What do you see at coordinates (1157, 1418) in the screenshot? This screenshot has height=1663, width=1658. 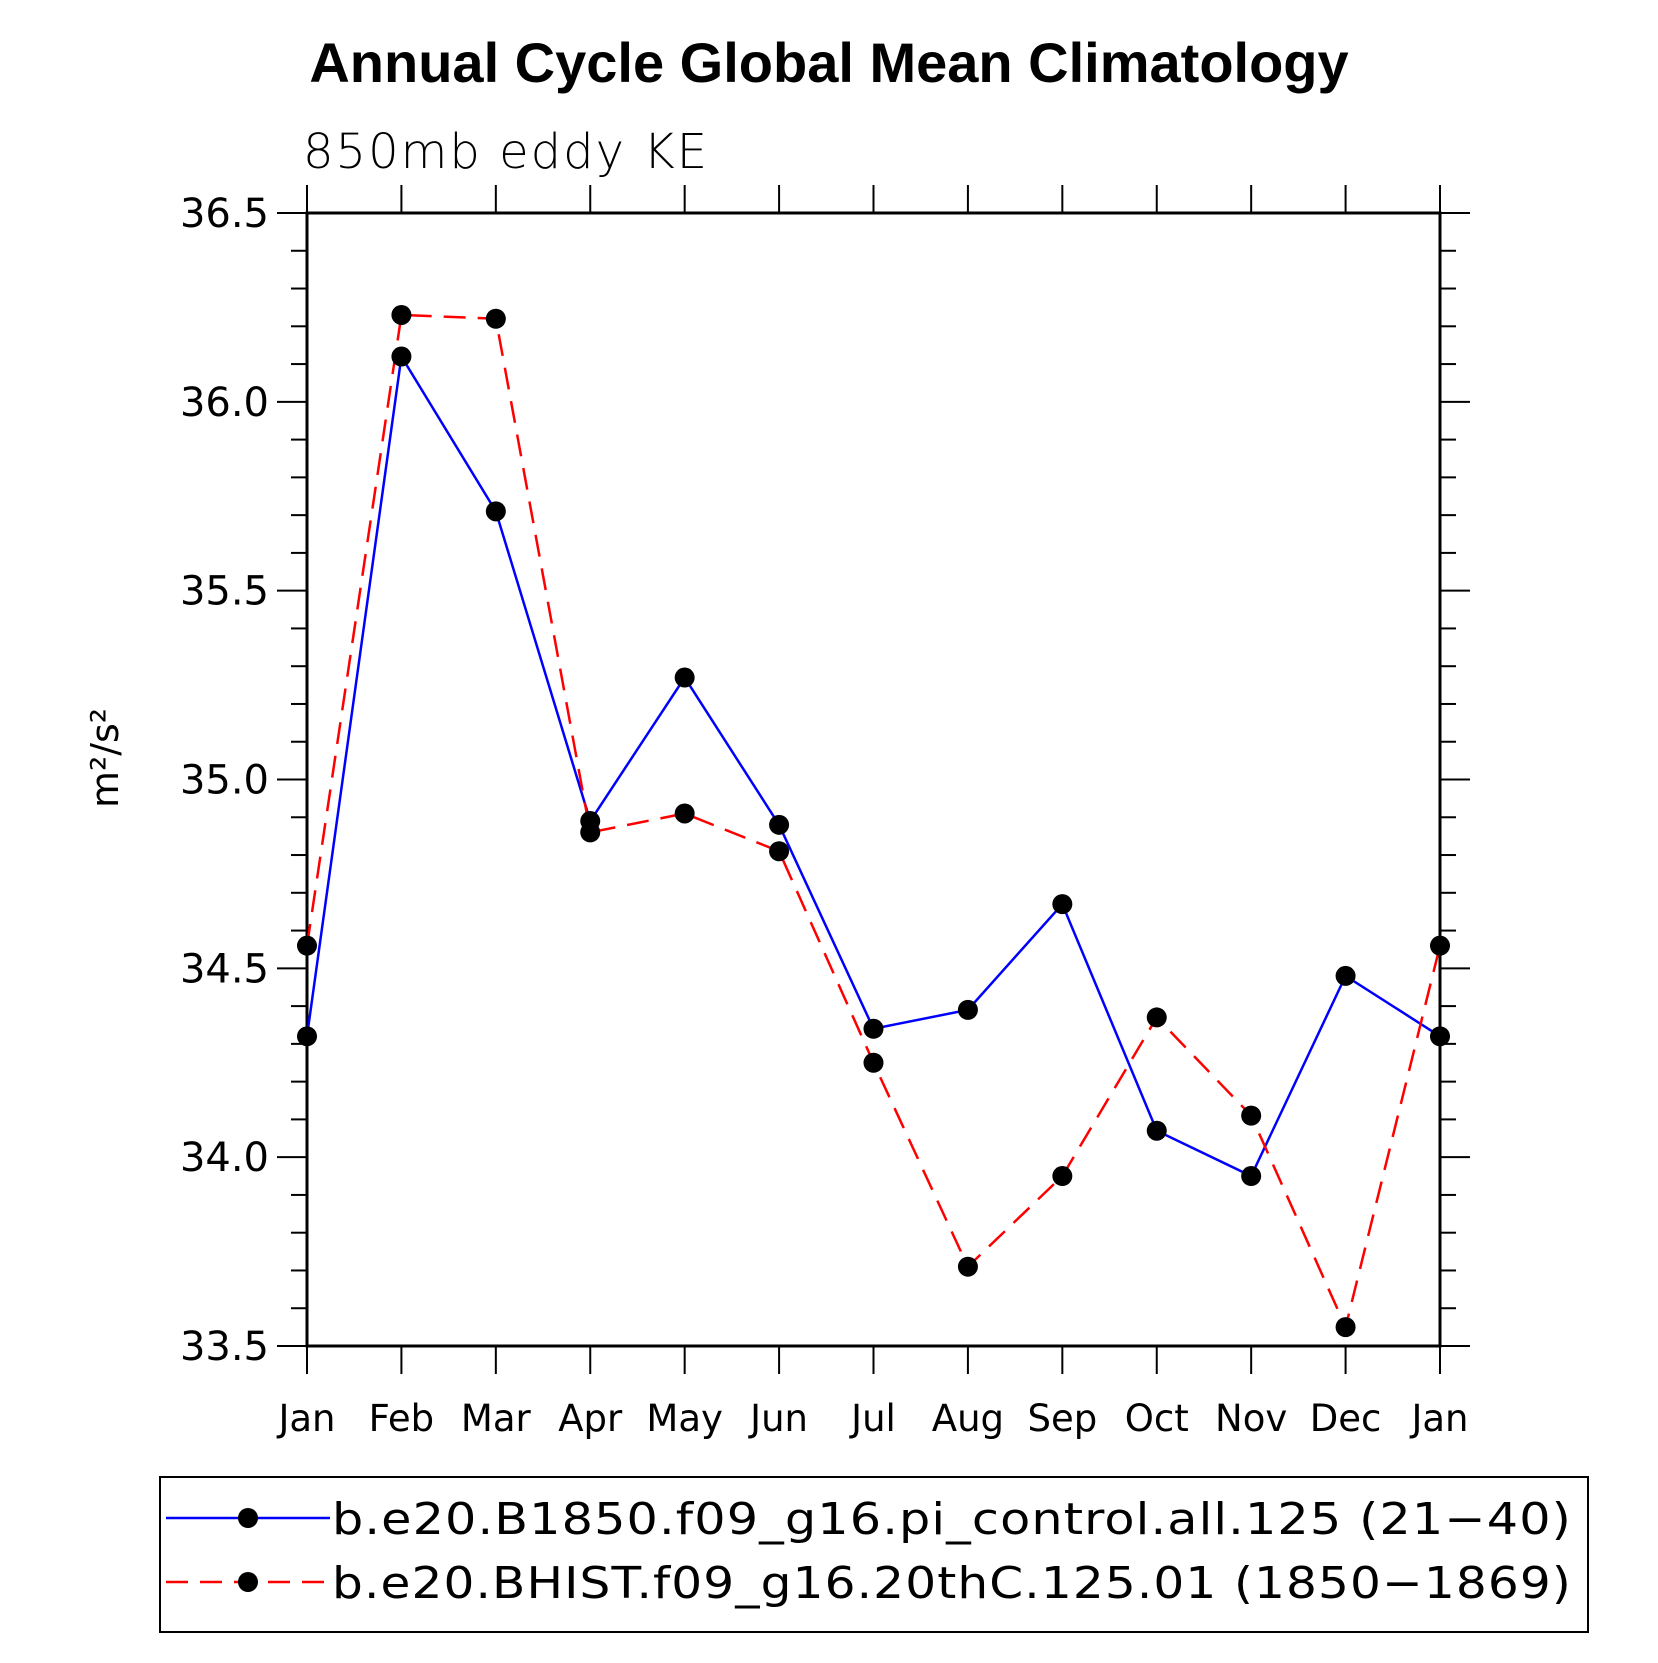 I see `x-tick-label: Oct` at bounding box center [1157, 1418].